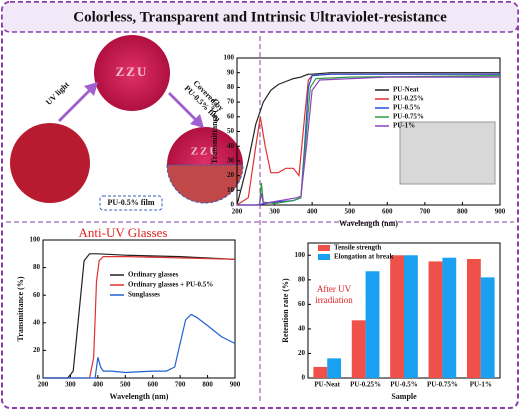  I want to click on legend-label: PU-0.75%, so click(408, 117).